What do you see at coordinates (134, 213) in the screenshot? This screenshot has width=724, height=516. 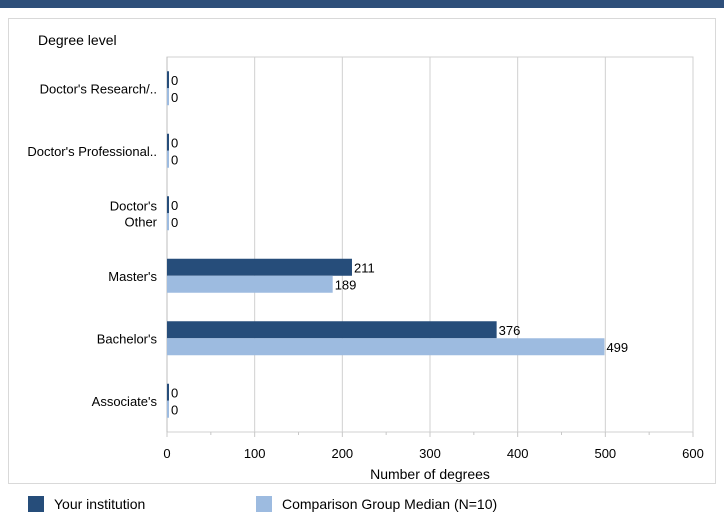 I see `category-label-doctor-s-other: Doctor's Other` at bounding box center [134, 213].